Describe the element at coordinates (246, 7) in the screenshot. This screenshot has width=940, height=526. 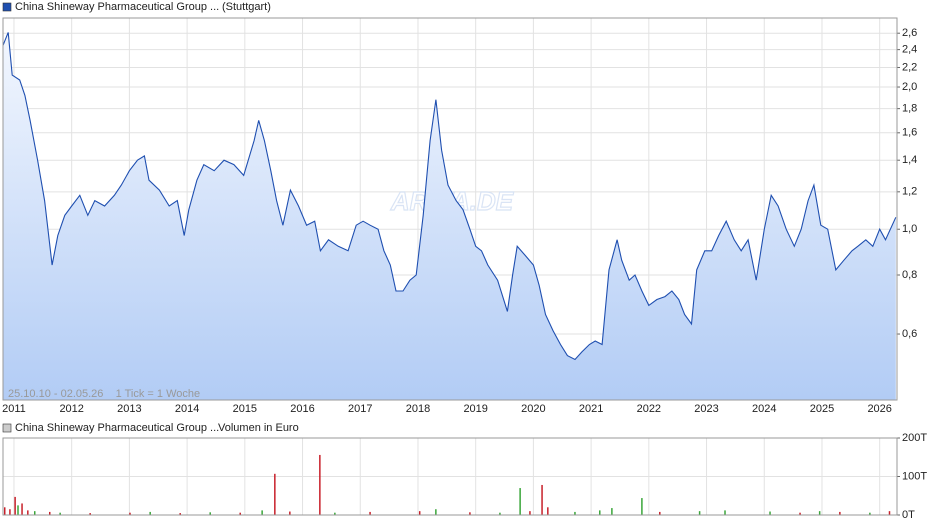
I see `chart-subtitle: (Stuttgart)` at that location.